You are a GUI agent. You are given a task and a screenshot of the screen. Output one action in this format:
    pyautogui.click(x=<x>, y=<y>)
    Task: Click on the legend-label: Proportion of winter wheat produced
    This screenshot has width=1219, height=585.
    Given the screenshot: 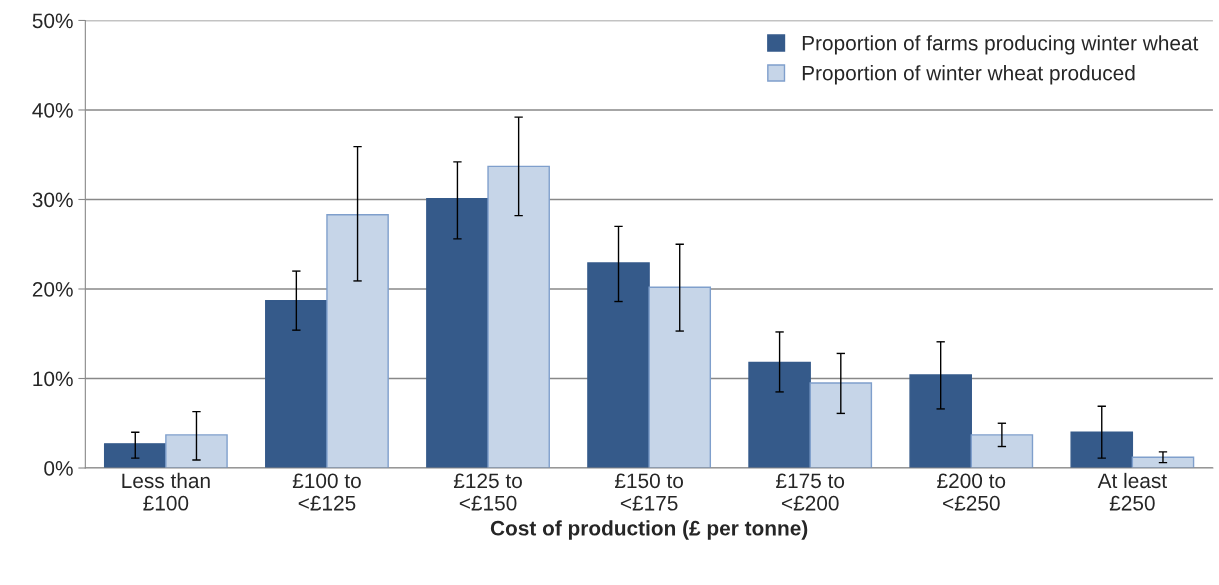 What is the action you would take?
    pyautogui.click(x=968, y=75)
    